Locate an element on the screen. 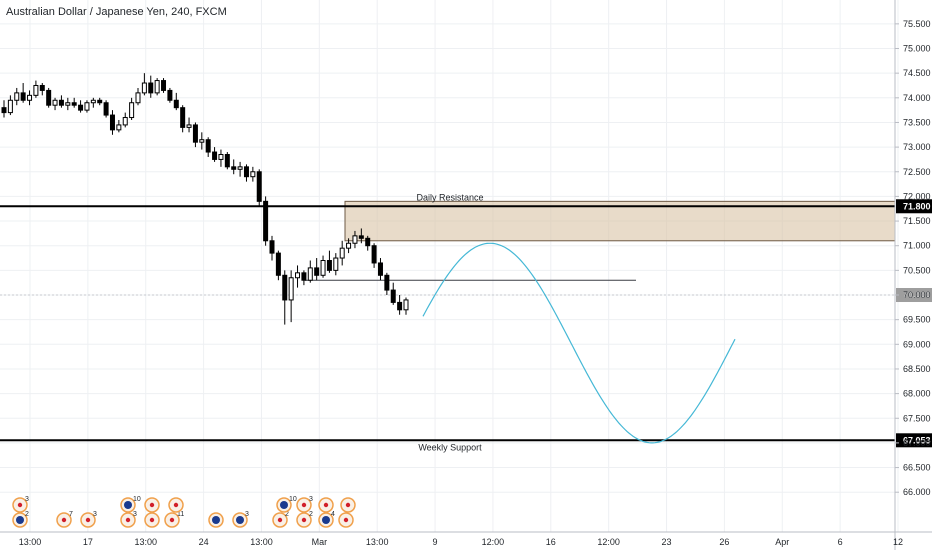 This screenshot has width=932, height=550. event-au-marker is located at coordinates (216, 520).